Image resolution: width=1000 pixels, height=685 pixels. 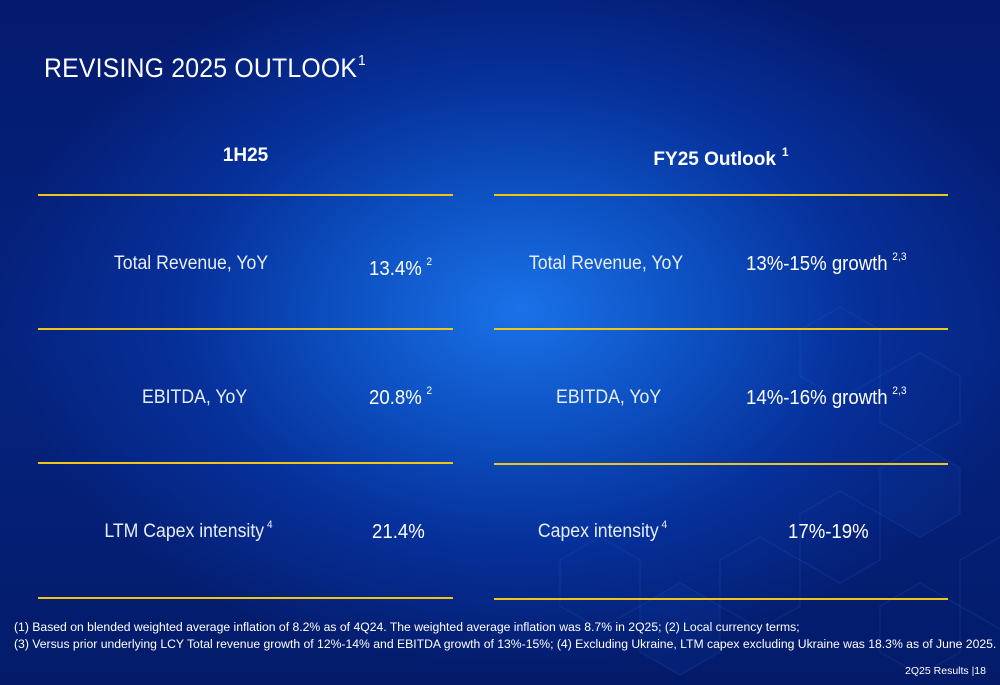 I want to click on right-row-3-label-text: Capex intensity, so click(x=598, y=531).